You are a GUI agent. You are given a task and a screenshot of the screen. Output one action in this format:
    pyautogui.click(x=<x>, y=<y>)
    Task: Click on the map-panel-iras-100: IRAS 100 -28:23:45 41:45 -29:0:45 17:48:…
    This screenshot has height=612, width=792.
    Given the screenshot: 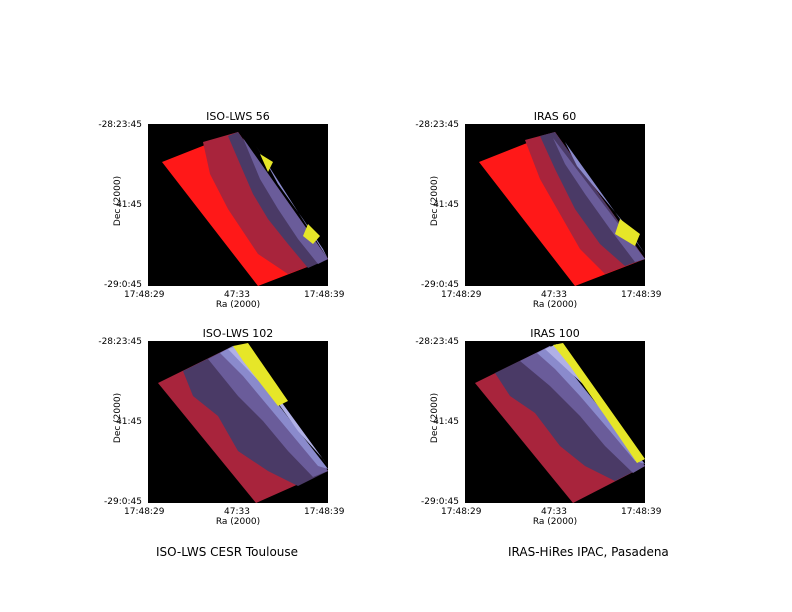 What is the action you would take?
    pyautogui.click(x=538, y=427)
    